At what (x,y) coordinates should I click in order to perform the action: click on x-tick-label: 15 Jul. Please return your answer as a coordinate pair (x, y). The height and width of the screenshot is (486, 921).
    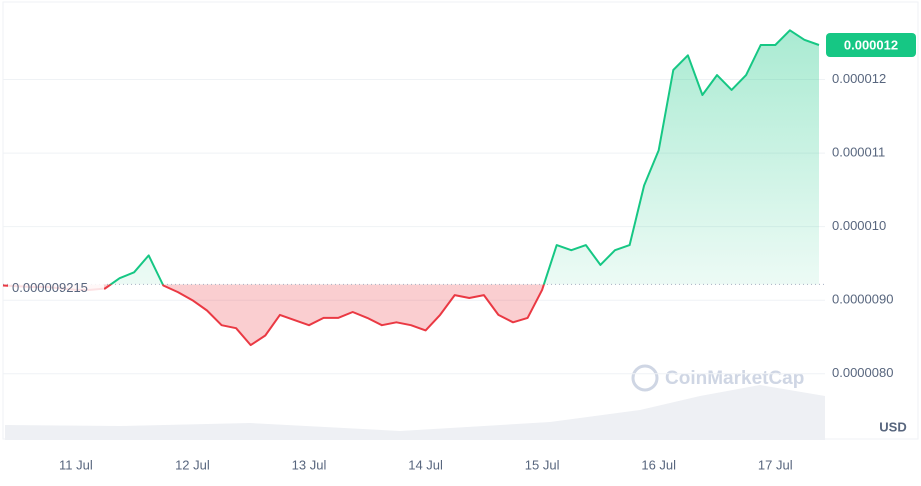
    Looking at the image, I should click on (542, 464).